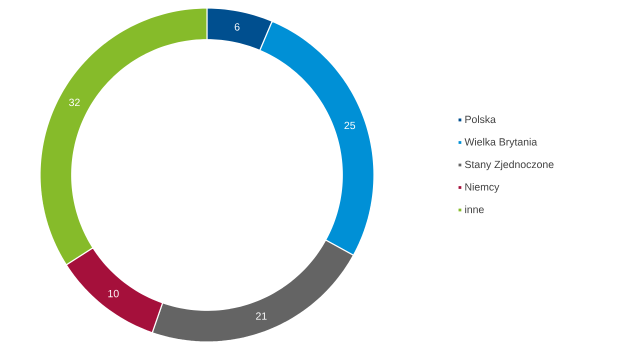  Describe the element at coordinates (501, 143) in the screenshot. I see `legend-label: Wielka Brytania` at that location.